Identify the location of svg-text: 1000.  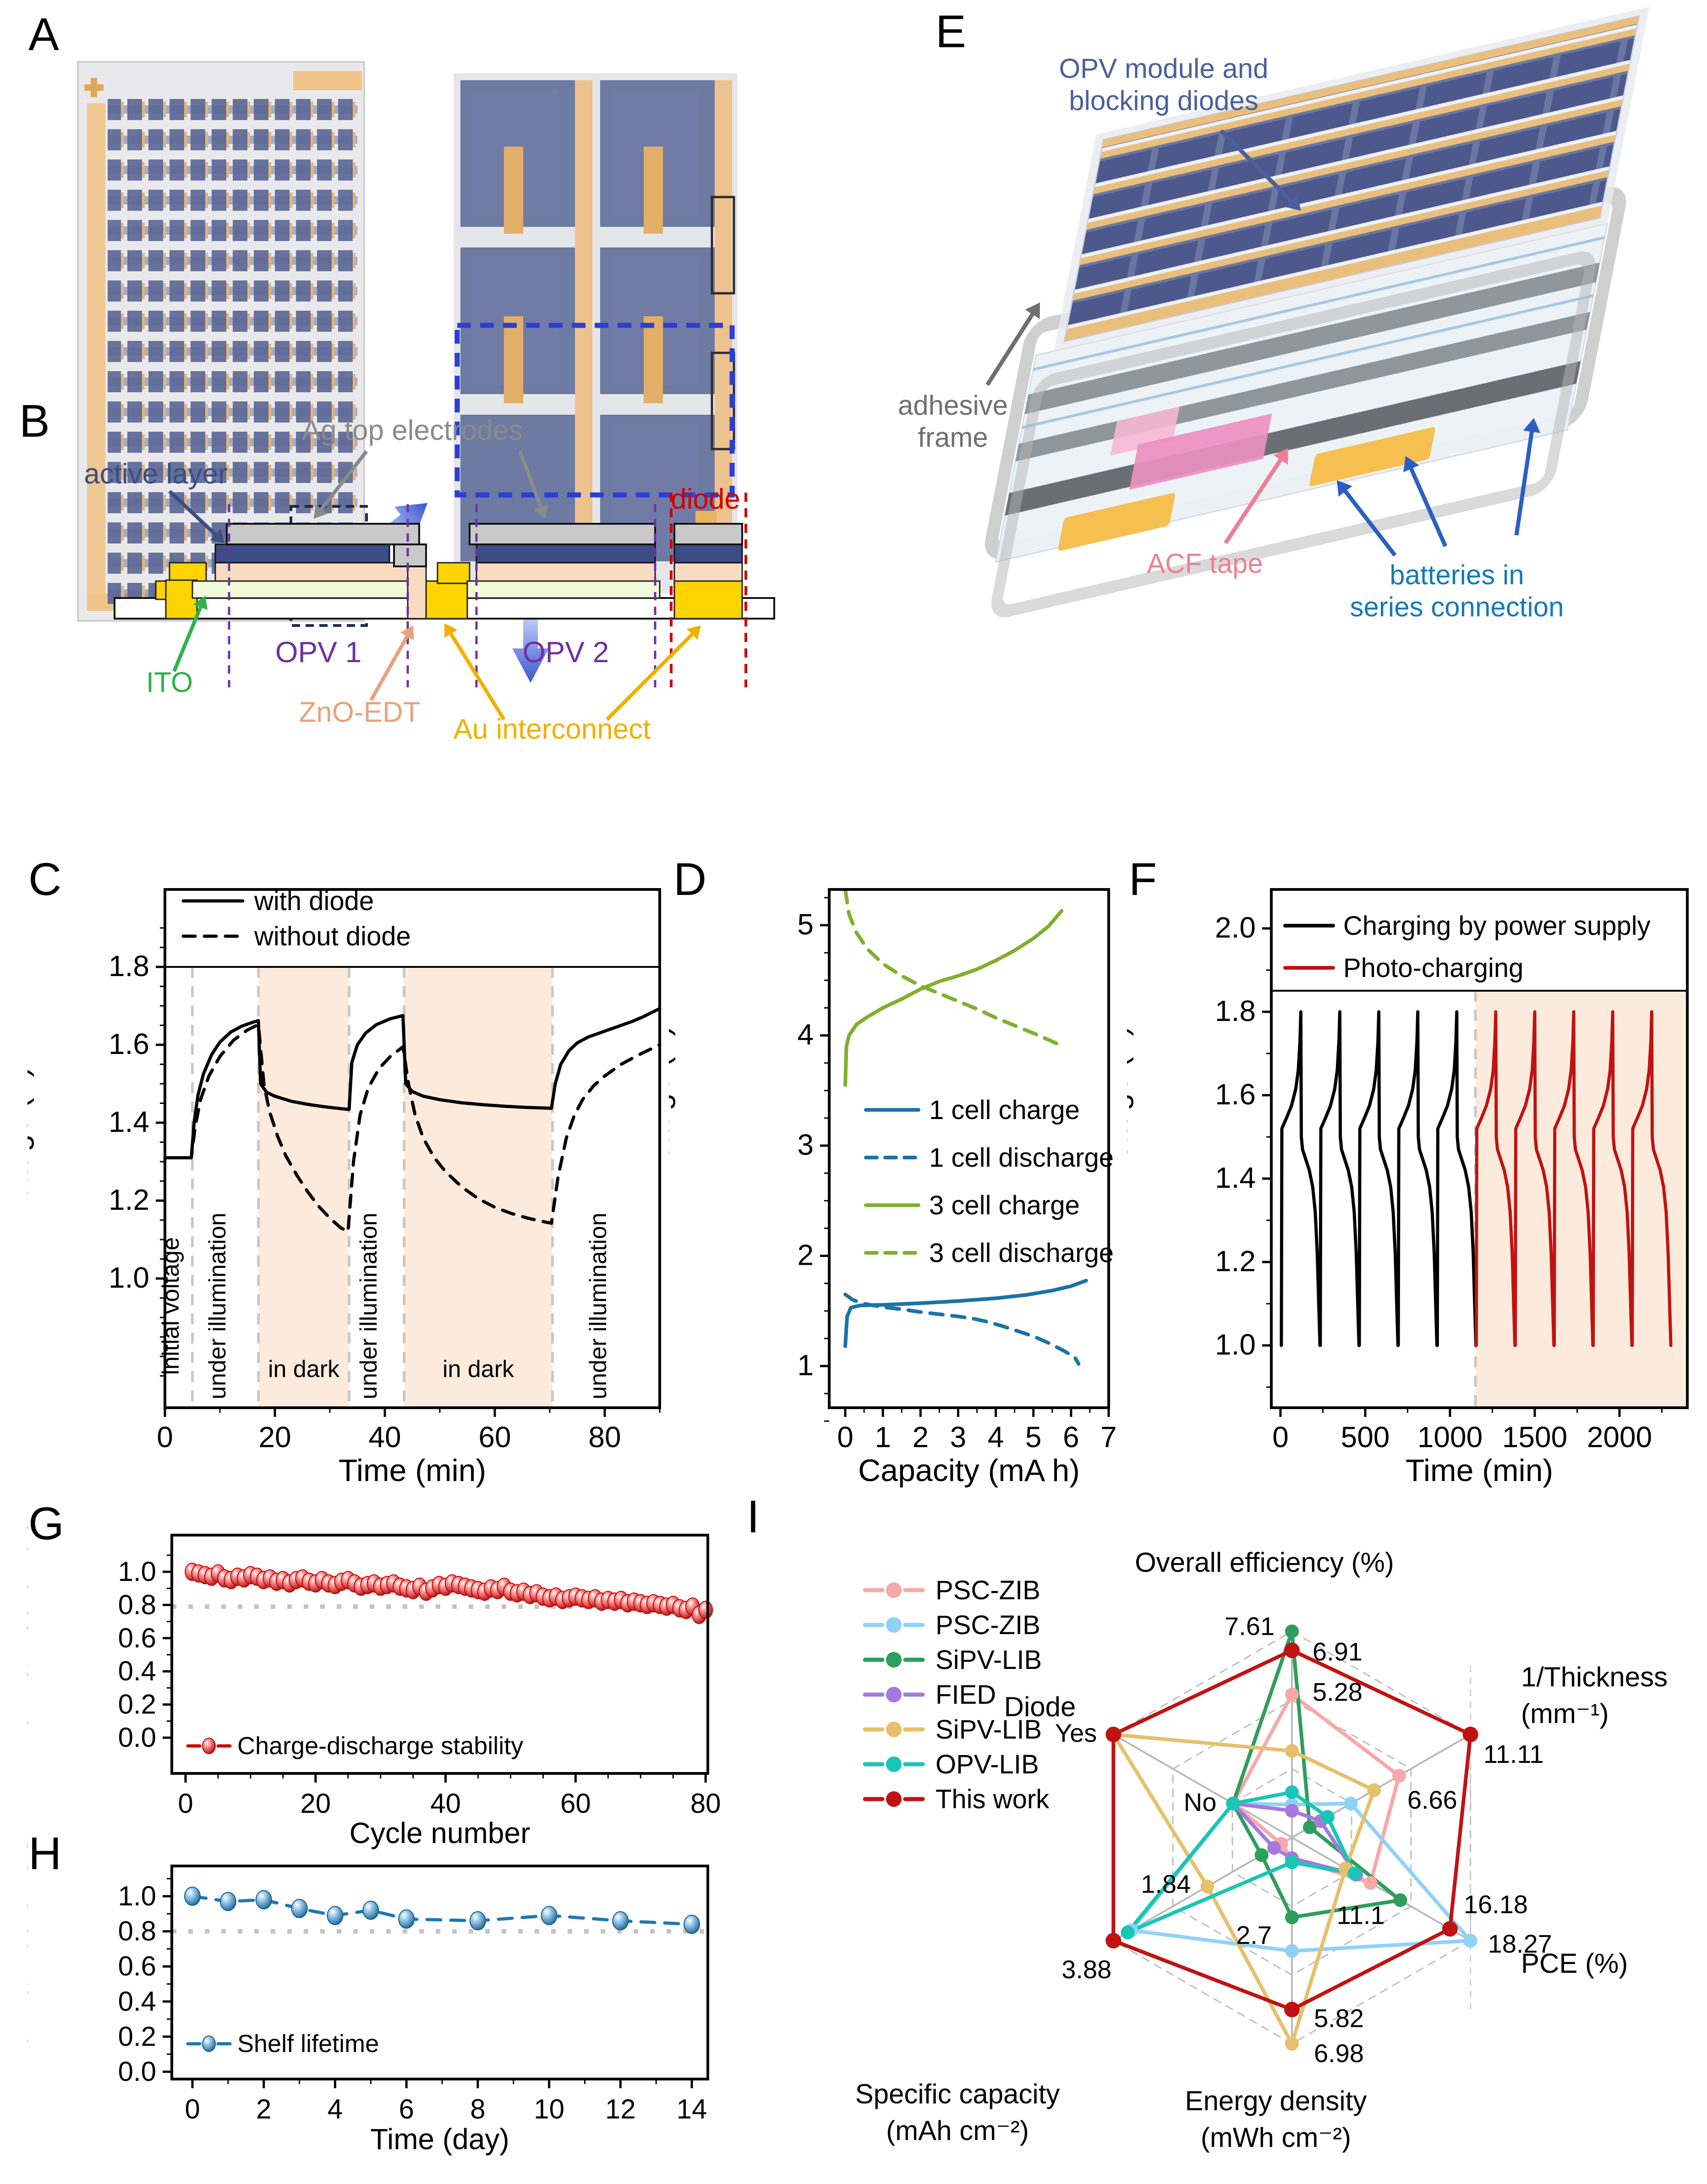
(1450, 1437).